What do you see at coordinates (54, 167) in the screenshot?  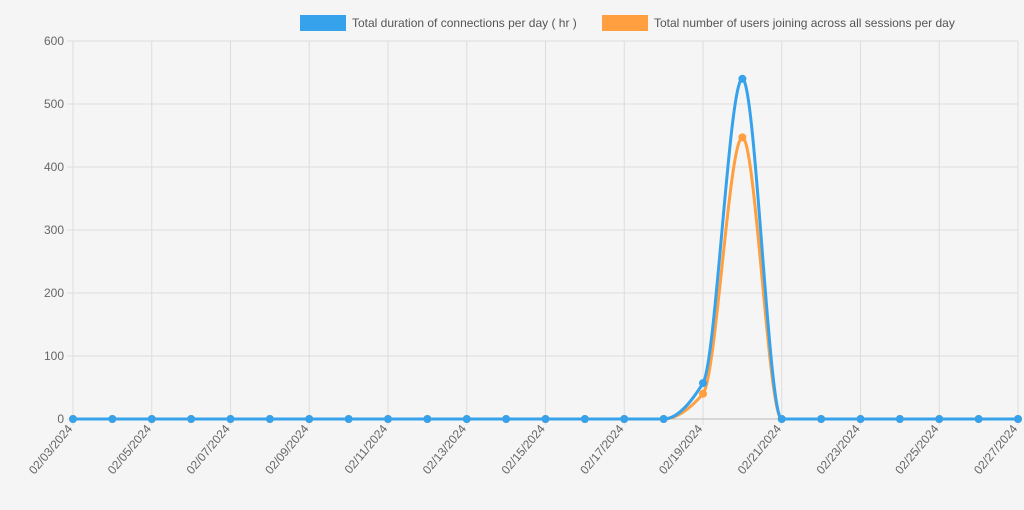 I see `y-tick-label: 400` at bounding box center [54, 167].